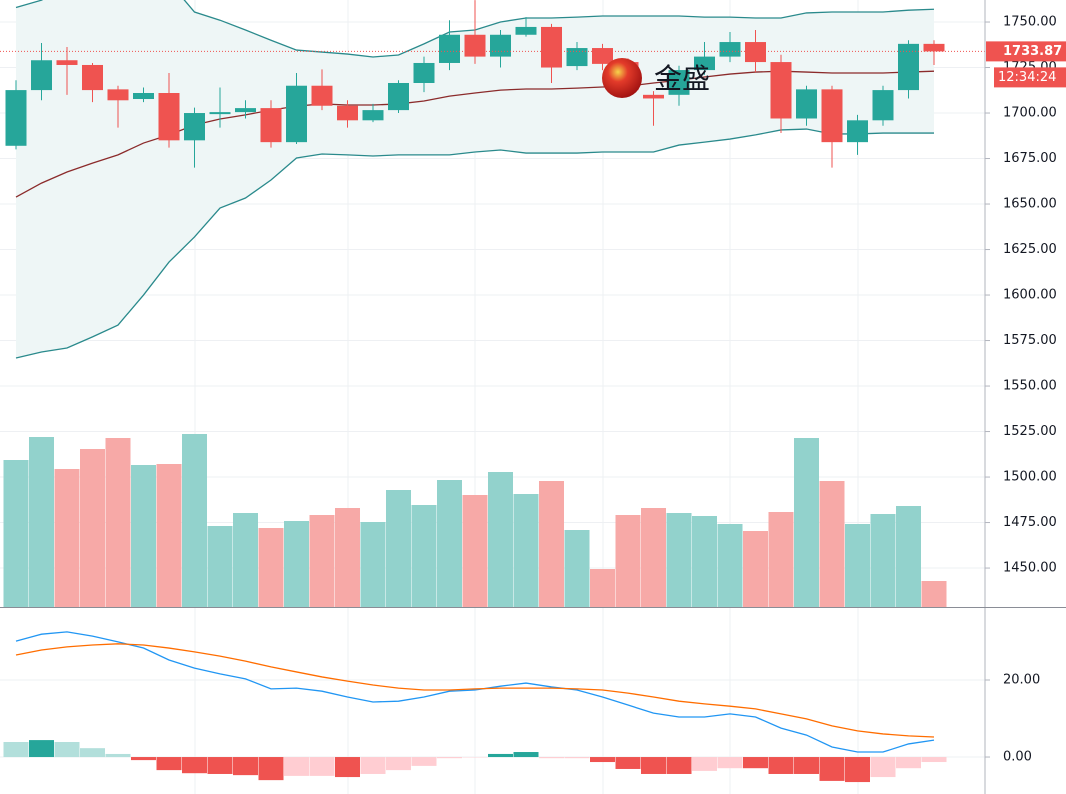 The width and height of the screenshot is (1066, 794). Describe the element at coordinates (1030, 77) in the screenshot. I see `countdown-box` at that location.